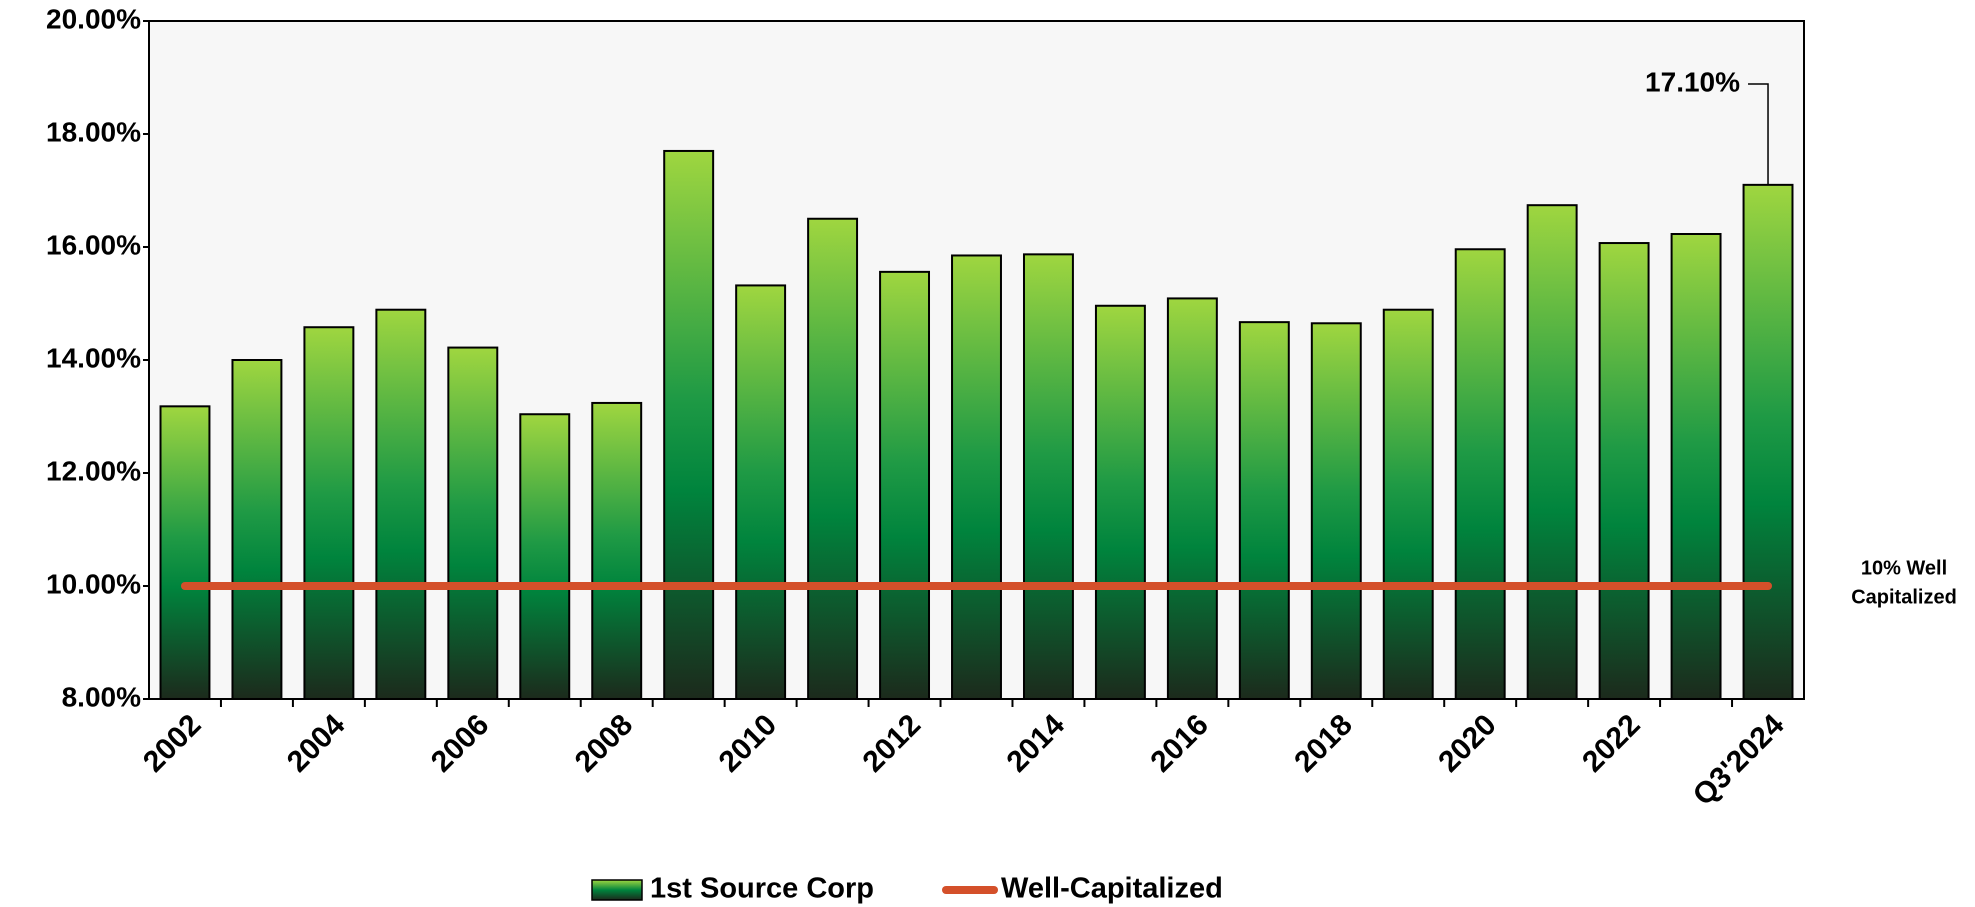  Describe the element at coordinates (93, 470) in the screenshot. I see `y-tick-label: 12.00%` at that location.